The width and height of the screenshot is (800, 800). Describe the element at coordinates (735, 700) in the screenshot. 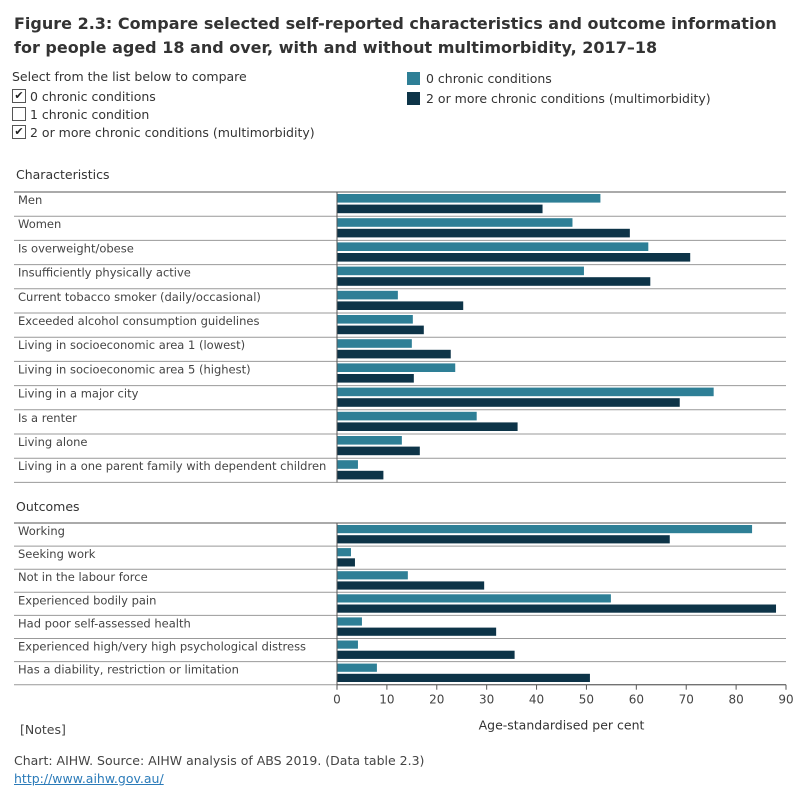

I see `x-tick-label: 80` at that location.